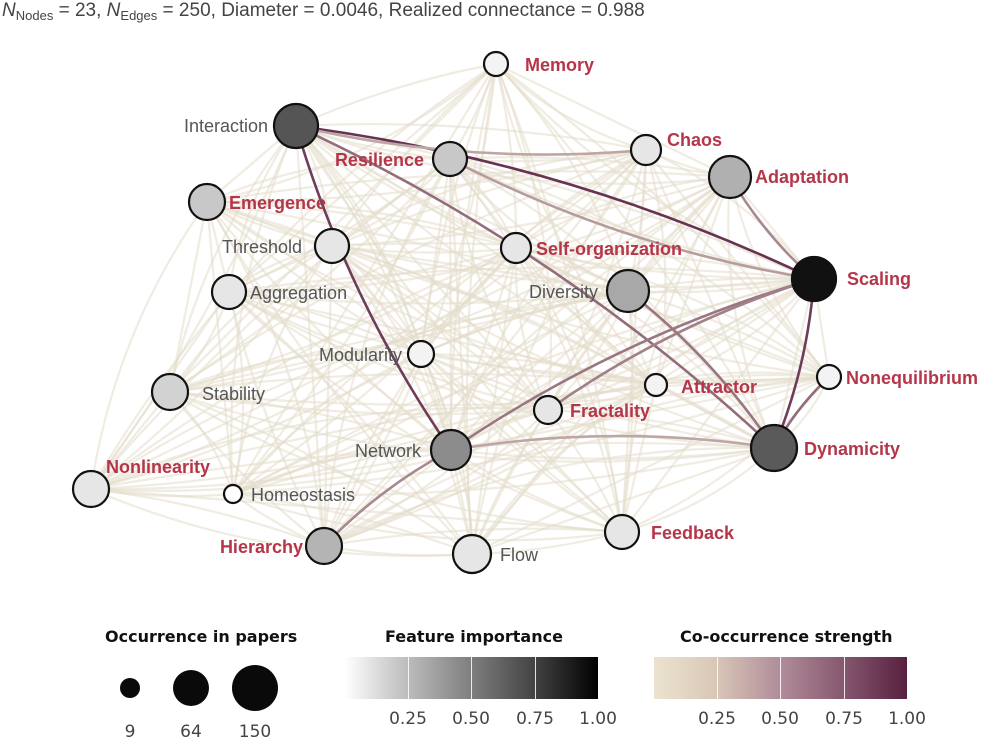 Image resolution: width=1000 pixels, height=742 pixels. Describe the element at coordinates (719, 387) in the screenshot. I see `node-label-attractor: Attractor` at that location.